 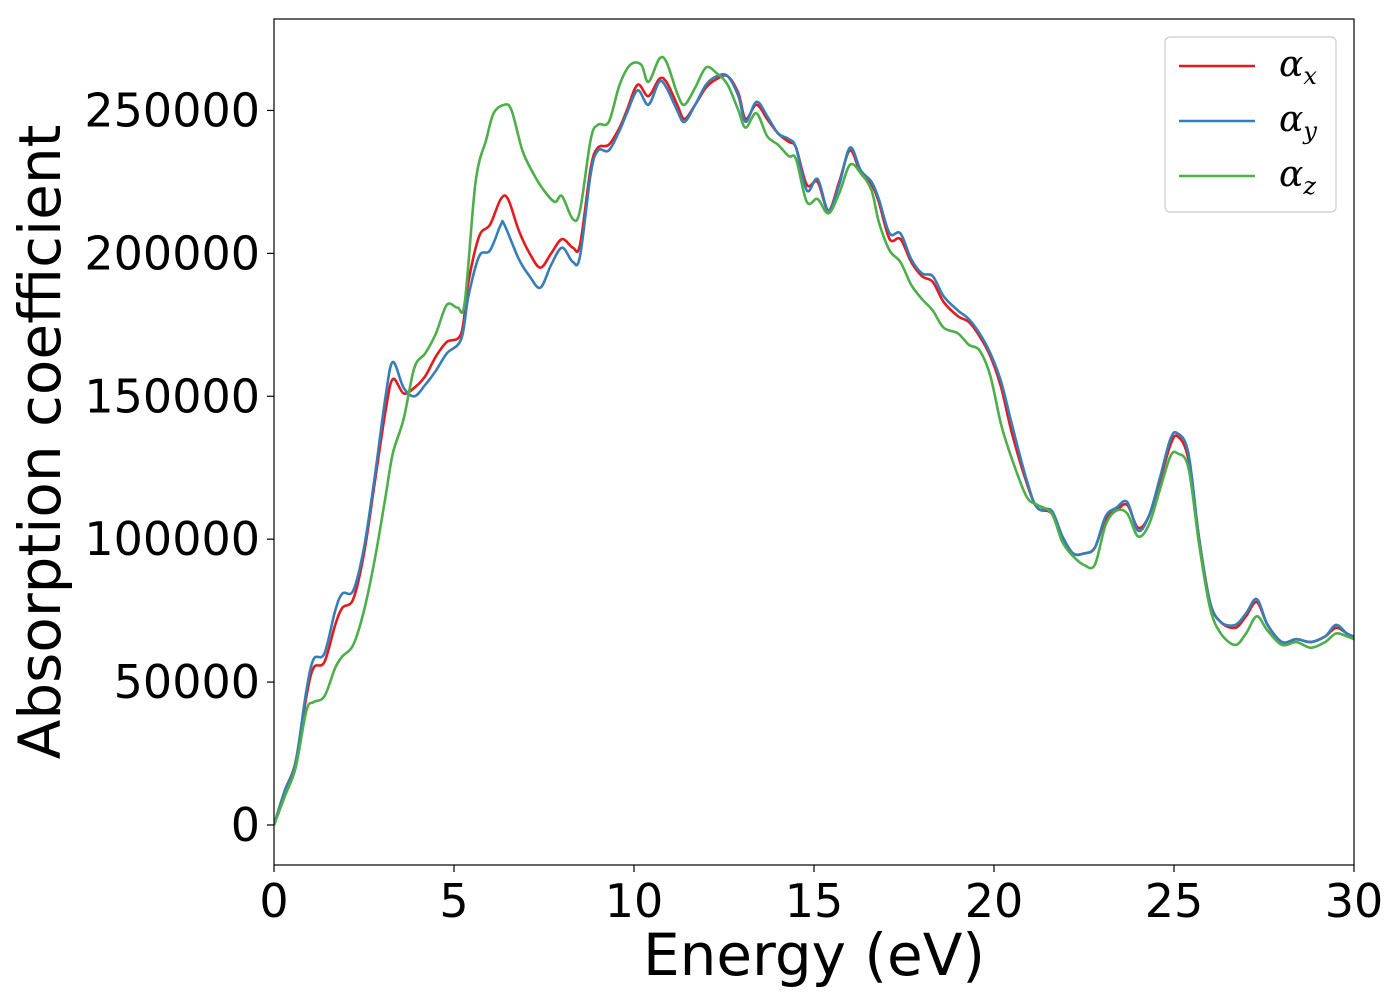 I want to click on legend-label-alpha-z: αz, so click(x=1297, y=177).